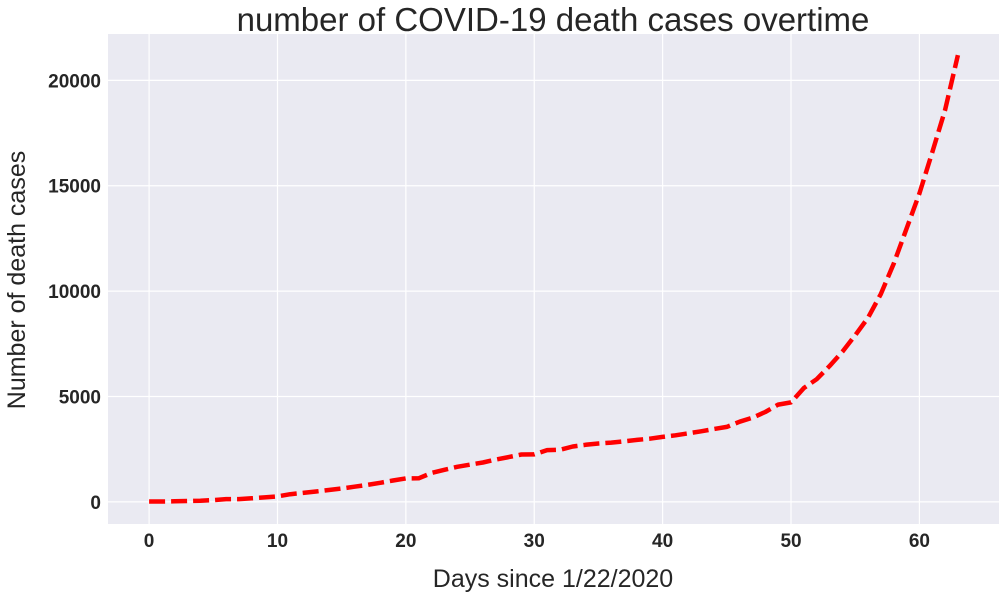  What do you see at coordinates (534, 541) in the screenshot?
I see `x-tick-label: 30` at bounding box center [534, 541].